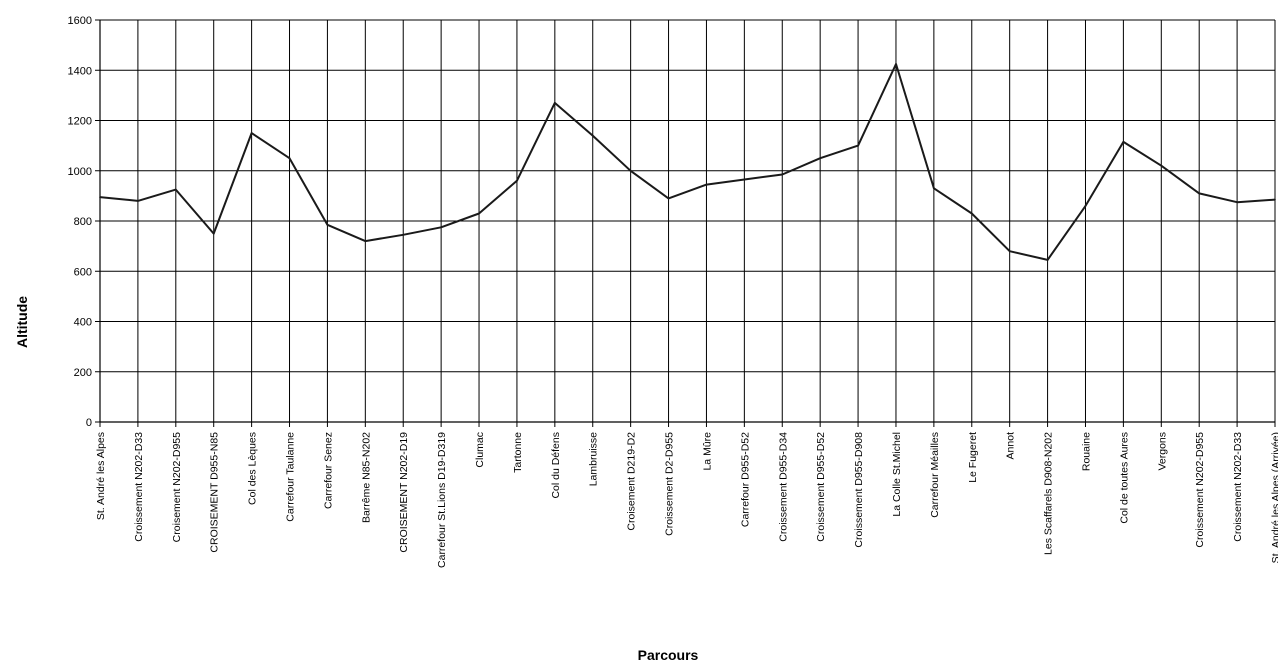  What do you see at coordinates (177, 487) in the screenshot?
I see `x-tick-label: Croisement N202-D955` at bounding box center [177, 487].